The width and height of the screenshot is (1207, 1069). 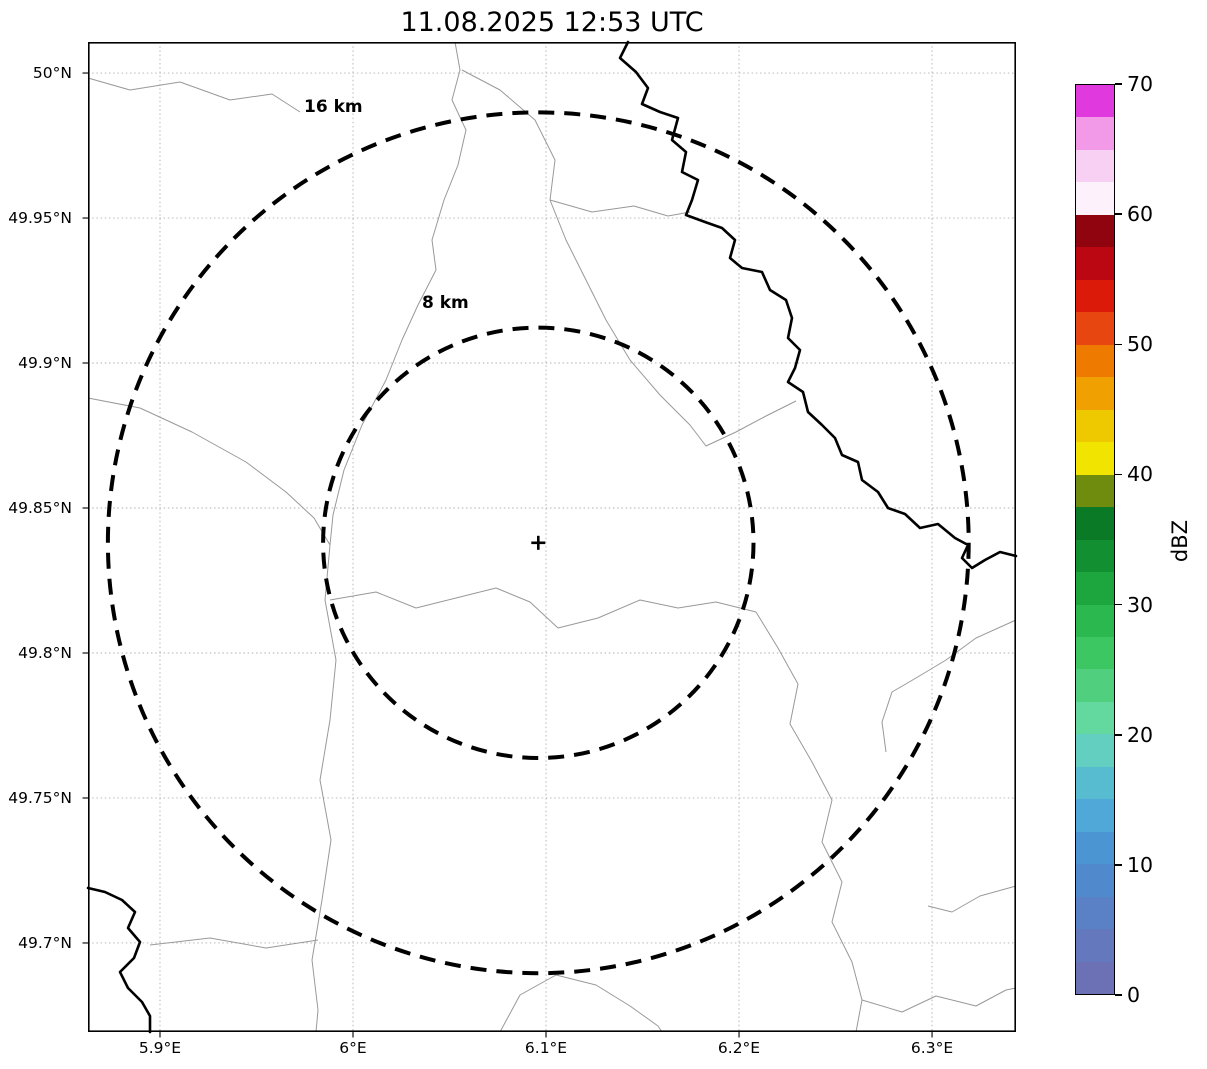 I want to click on colorbar-ticks: 0 10 20 30 40 50 60 70, so click(x=1130, y=539).